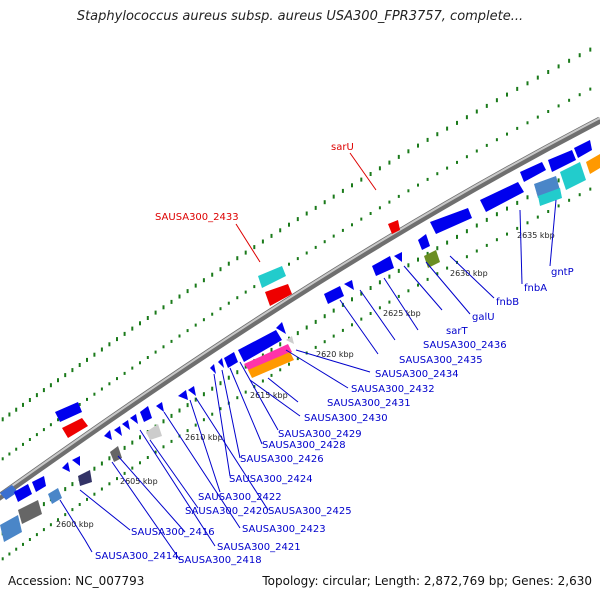 The height and width of the screenshot is (600, 600). Describe the element at coordinates (259, 547) in the screenshot. I see `gene-label: SAUSA300_2421` at that location.